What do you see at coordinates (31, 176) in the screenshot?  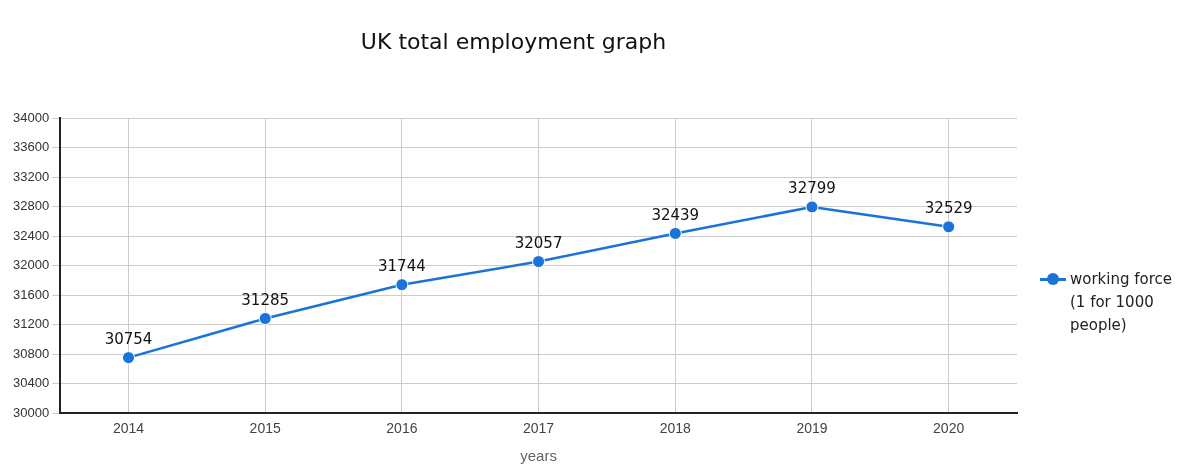 I see `y-tick-label: 33200` at bounding box center [31, 176].